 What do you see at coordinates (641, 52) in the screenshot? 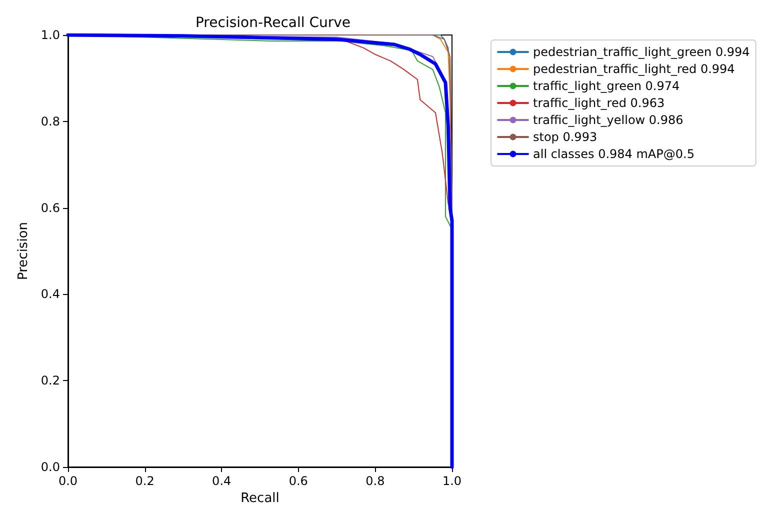
I see `legend-label: pedestrian_traffic_light_green 0.994` at bounding box center [641, 52].